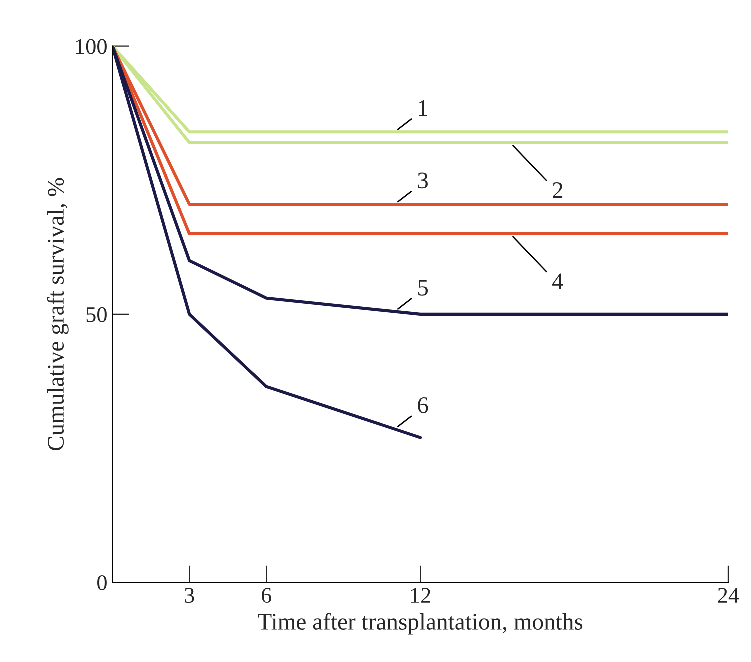 The image size is (751, 662). I want to click on x-tick-label: 24, so click(729, 595).